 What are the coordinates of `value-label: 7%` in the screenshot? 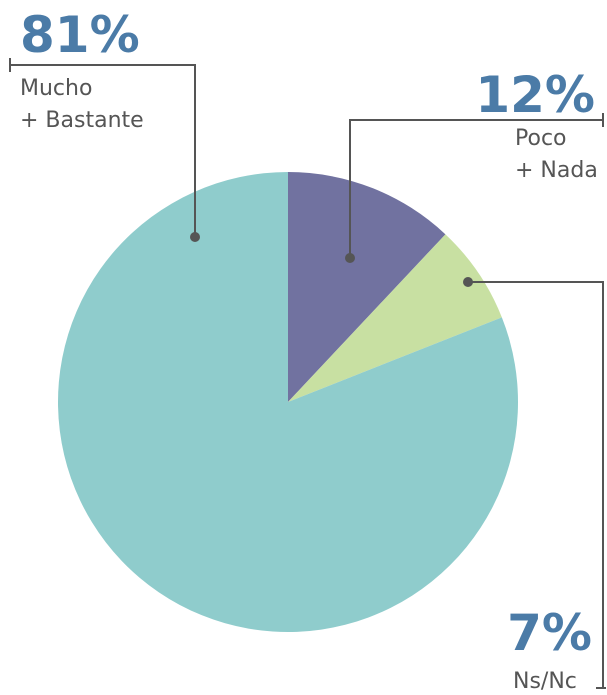 It's located at (549, 633).